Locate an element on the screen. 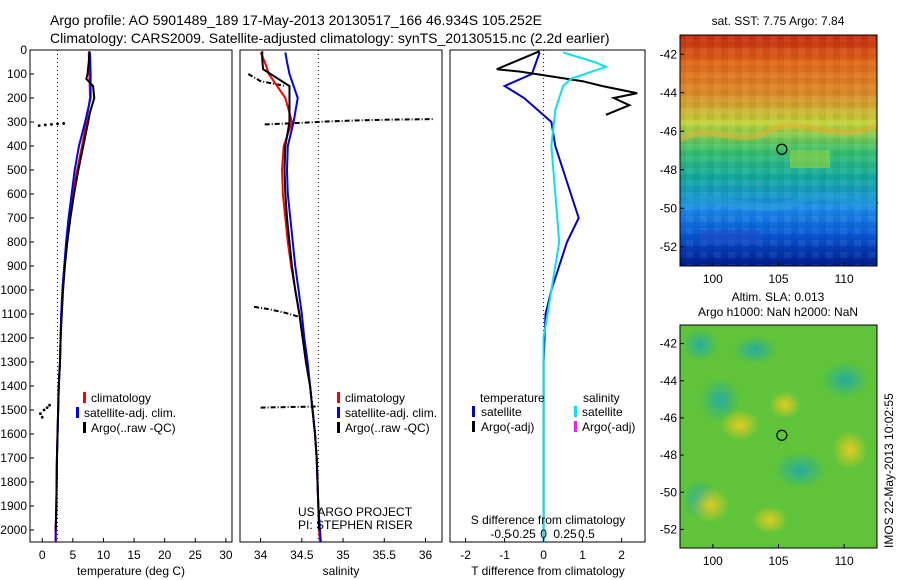  legend-label-climatology: climatology is located at coordinates (121, 398).